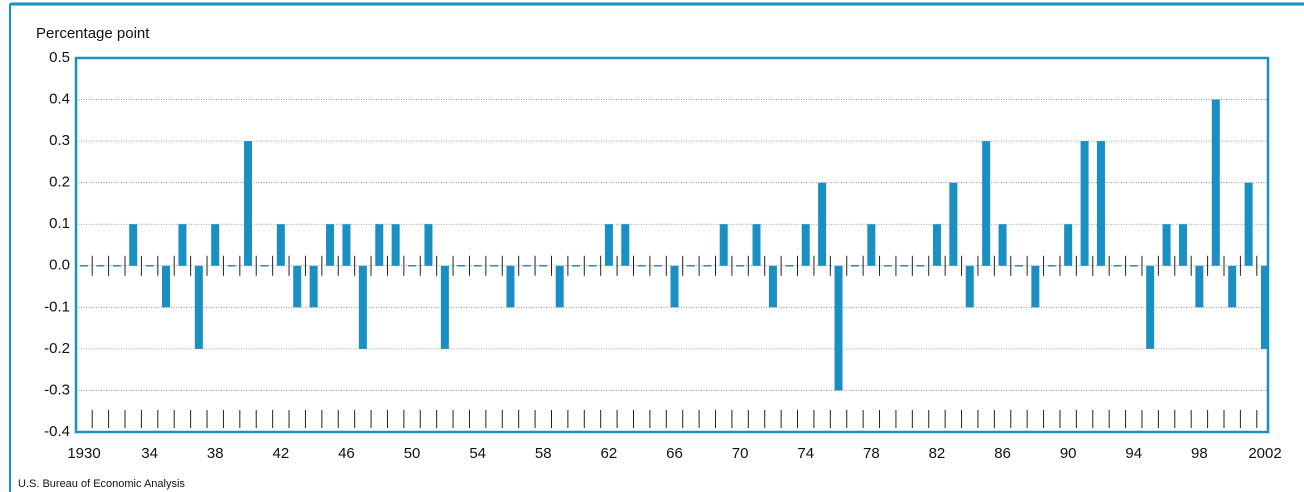  I want to click on x-tick-label: 94, so click(1133, 453).